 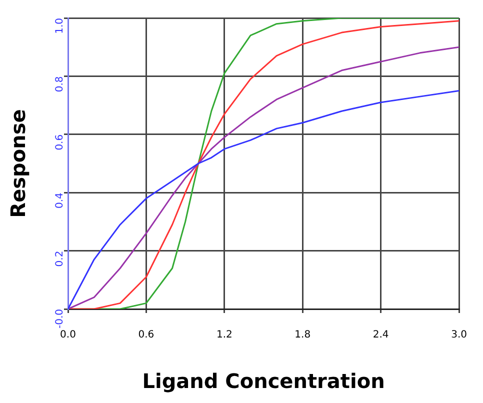 I want to click on x-tick-label: 2.4, so click(x=380, y=335).